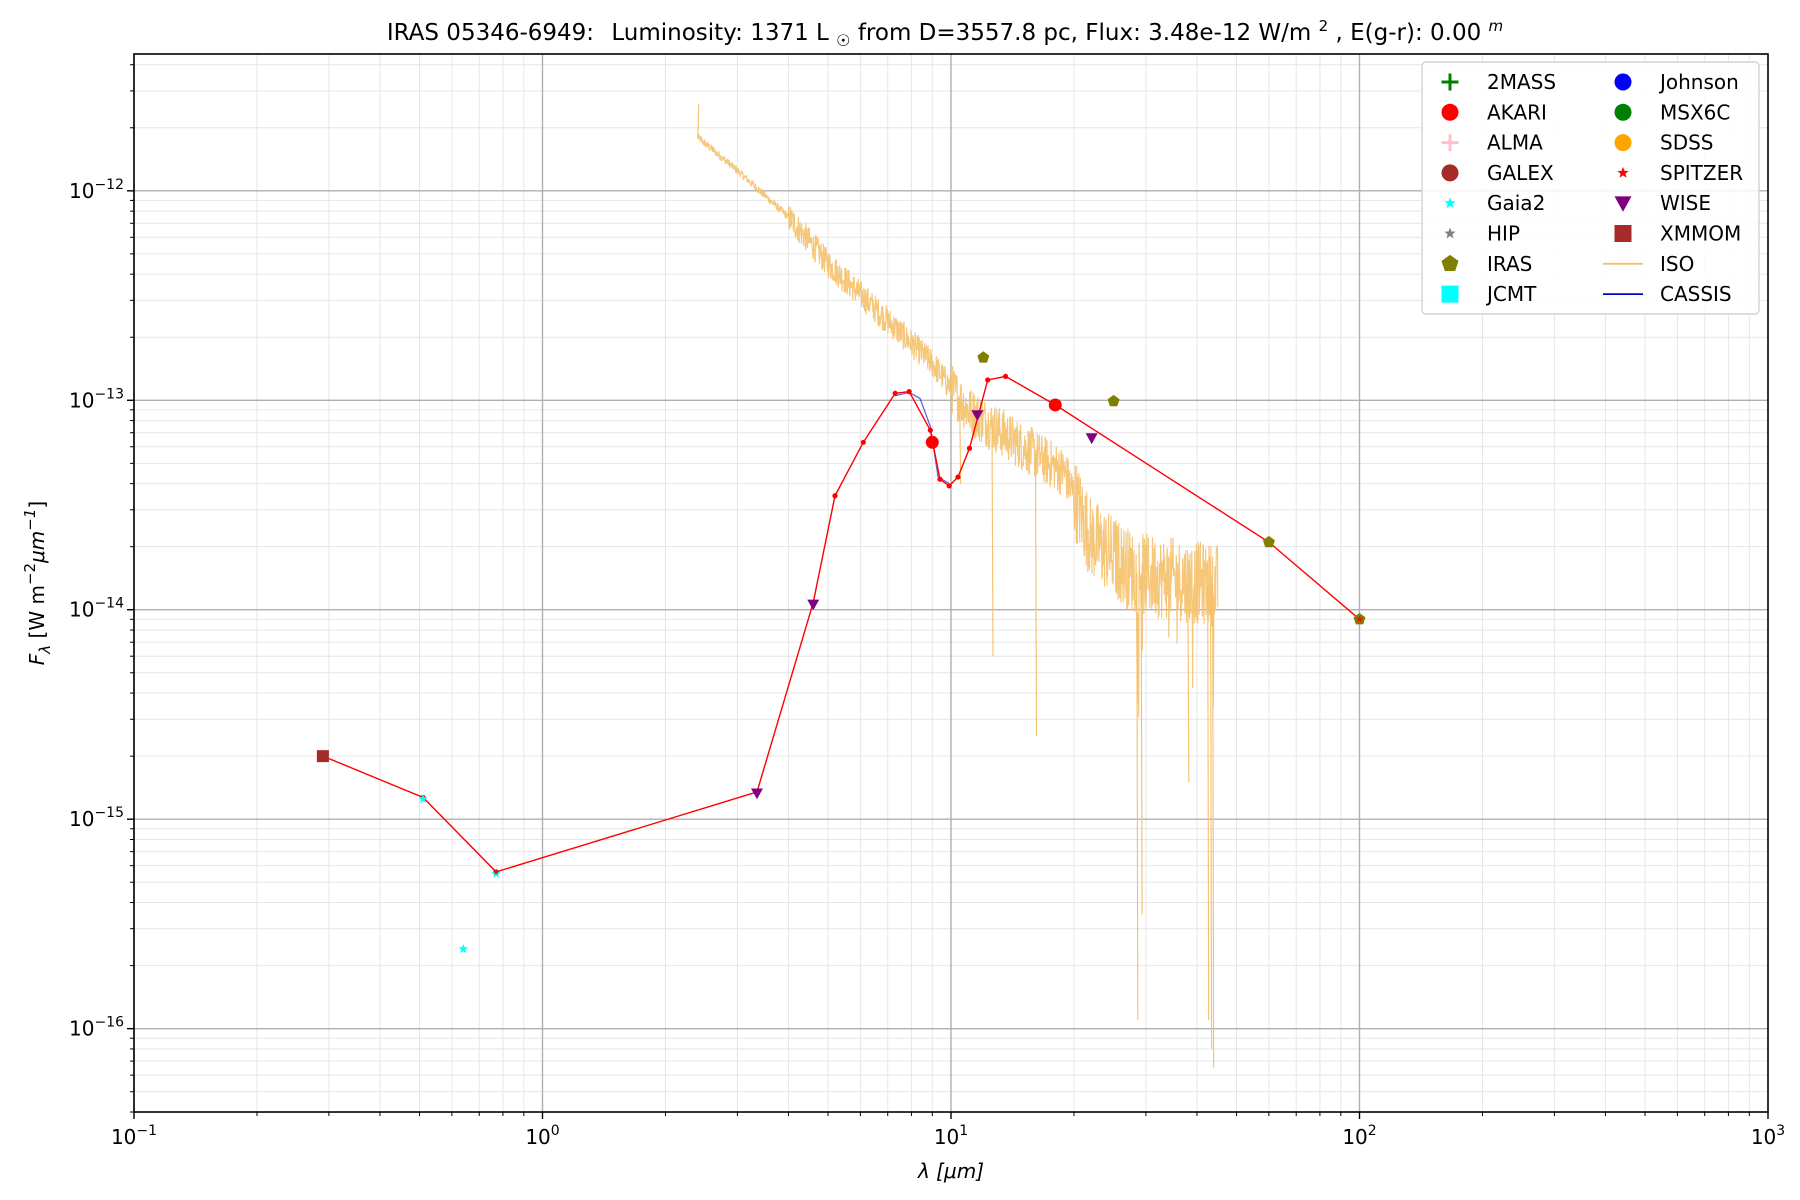  I want to click on series-akari, so click(993, 423).